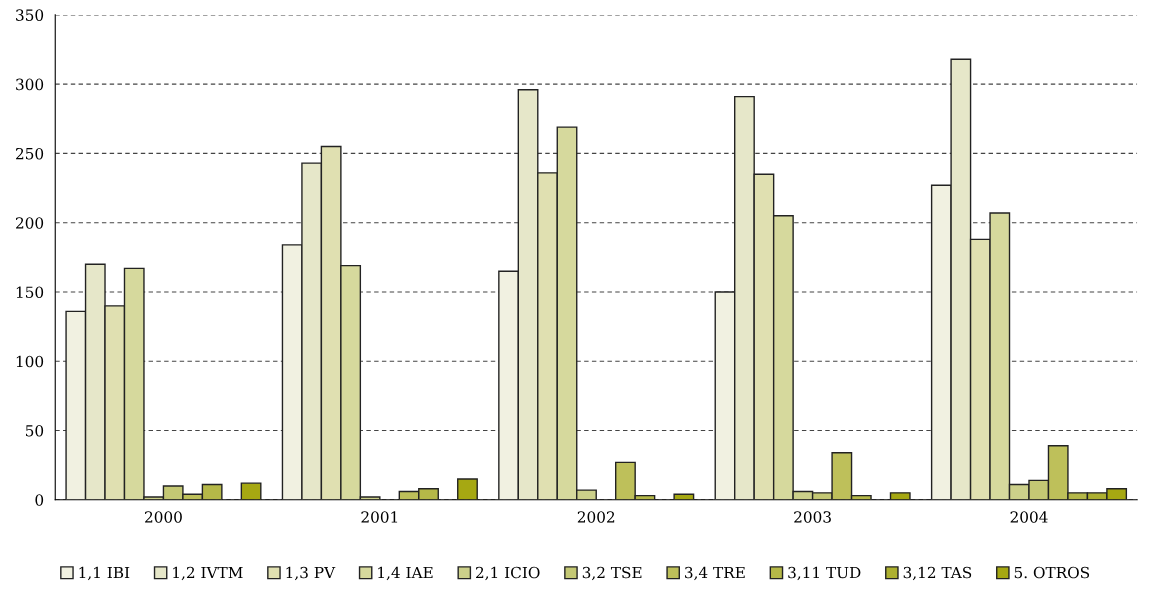 Image resolution: width=1151 pixels, height=595 pixels. What do you see at coordinates (163, 517) in the screenshot?
I see `x-tick-label: 2000` at bounding box center [163, 517].